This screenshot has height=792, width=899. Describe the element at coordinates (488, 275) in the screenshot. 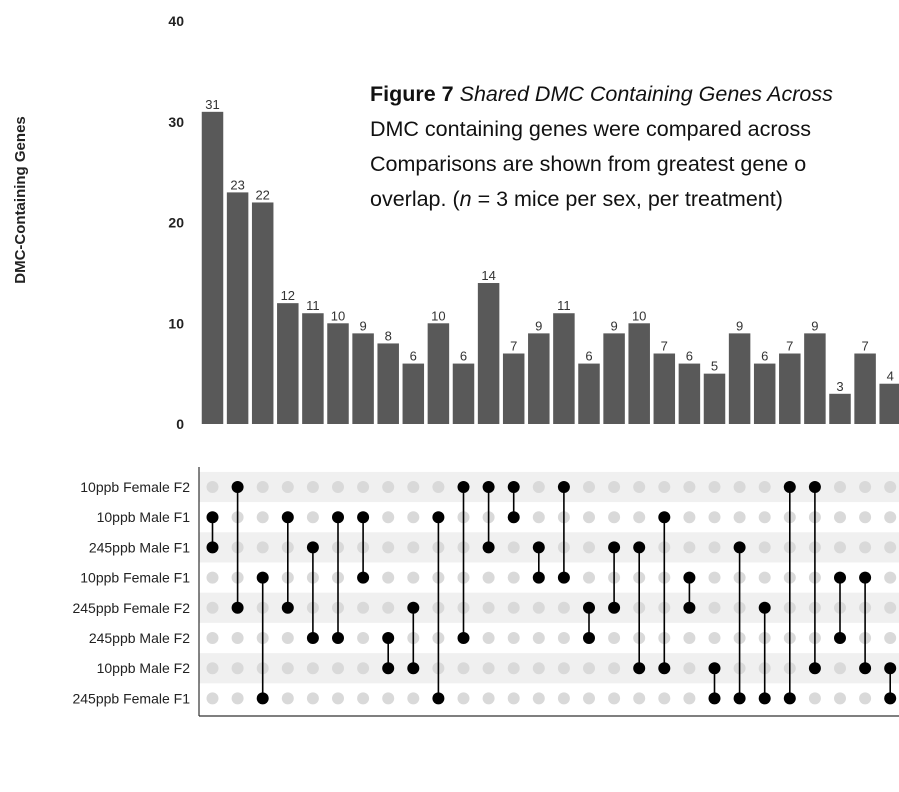

I see `bar-value-label: 14` at that location.